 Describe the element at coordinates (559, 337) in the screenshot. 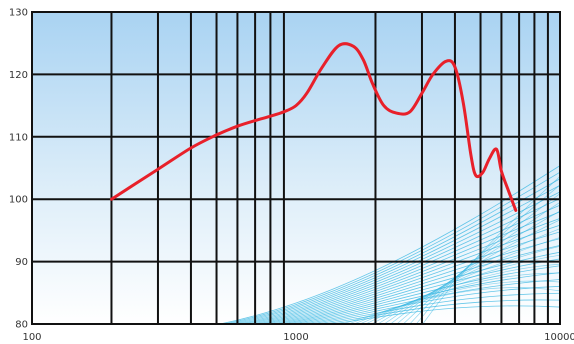

I see `x-tick-label: 10000` at that location.